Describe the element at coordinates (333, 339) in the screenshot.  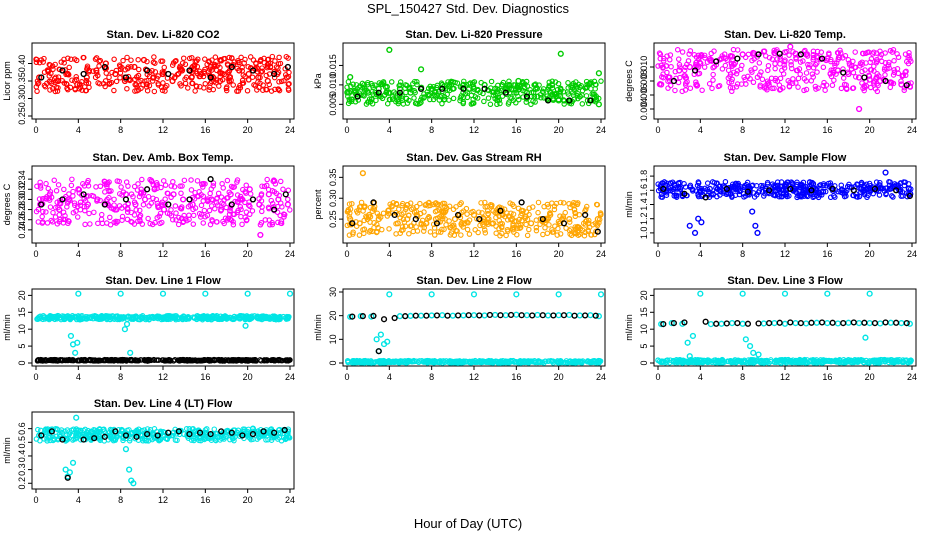
I see `y-tick-label: 10` at that location.